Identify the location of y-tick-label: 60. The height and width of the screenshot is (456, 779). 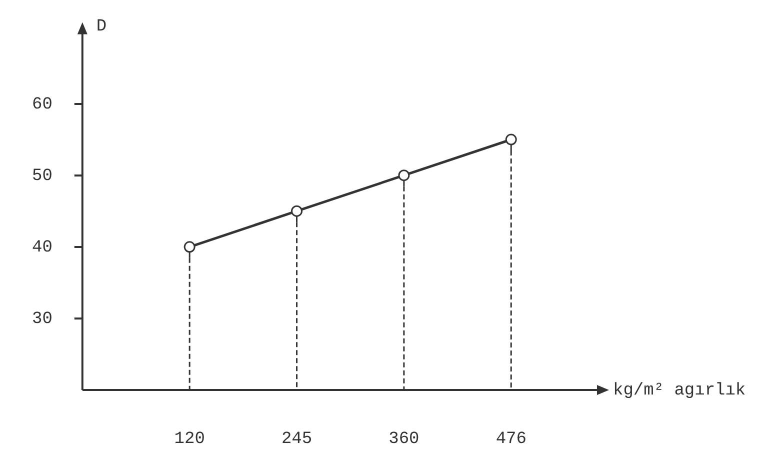
(42, 104).